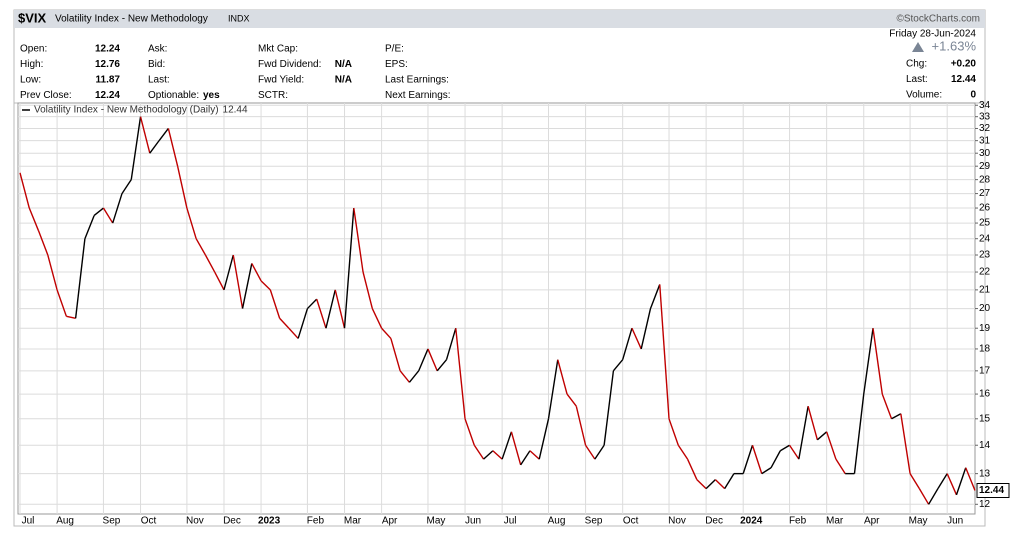 This screenshot has width=1024, height=546. What do you see at coordinates (985, 128) in the screenshot?
I see `y-tick-label: 32` at bounding box center [985, 128].